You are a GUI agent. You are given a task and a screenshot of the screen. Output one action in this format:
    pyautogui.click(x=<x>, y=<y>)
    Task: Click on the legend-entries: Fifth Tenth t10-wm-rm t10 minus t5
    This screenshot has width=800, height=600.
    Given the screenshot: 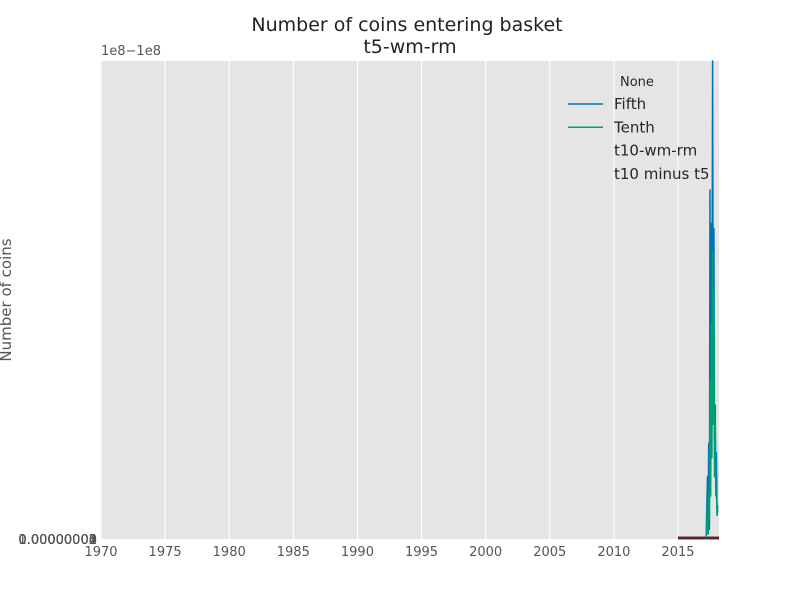 What is the action you would take?
    pyautogui.click(x=639, y=139)
    